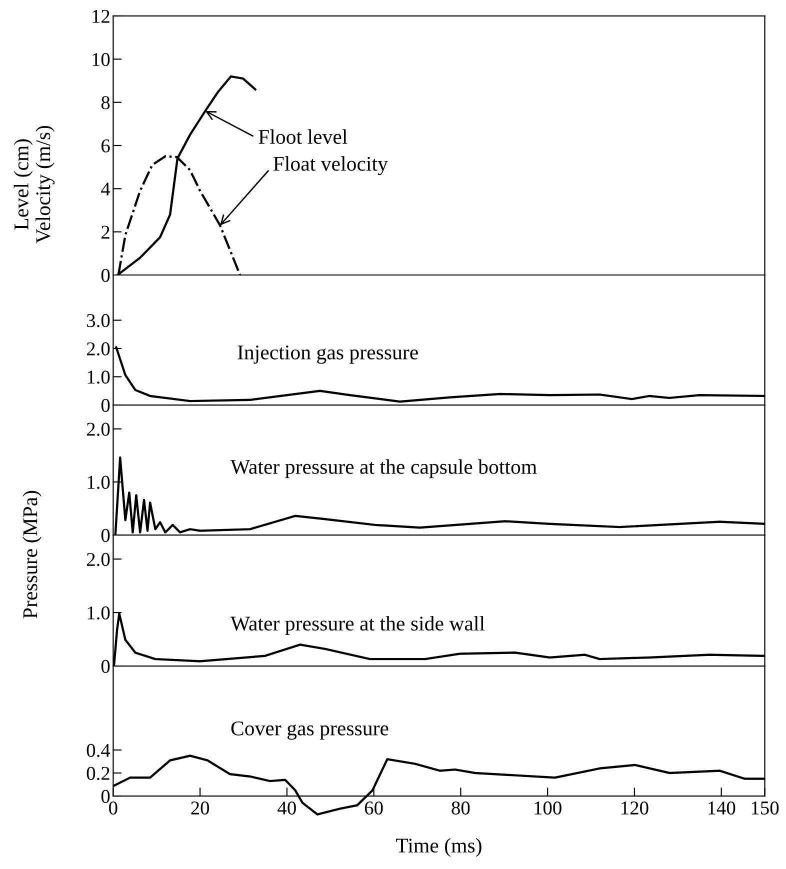  I want to click on y-tick-label: 0.4, so click(98, 751).